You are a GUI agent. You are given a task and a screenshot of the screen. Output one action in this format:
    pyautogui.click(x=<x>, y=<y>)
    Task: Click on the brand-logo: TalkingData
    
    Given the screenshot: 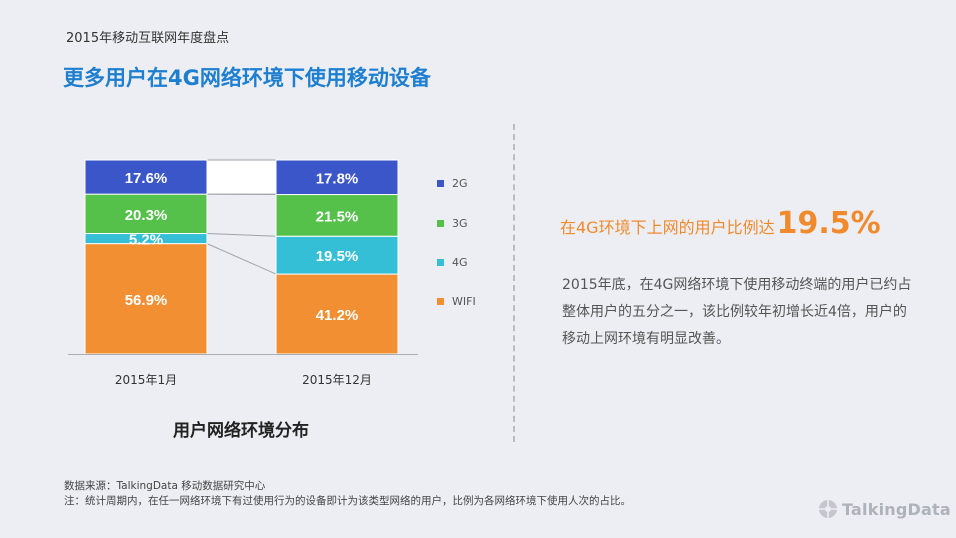 What is the action you would take?
    pyautogui.click(x=884, y=509)
    